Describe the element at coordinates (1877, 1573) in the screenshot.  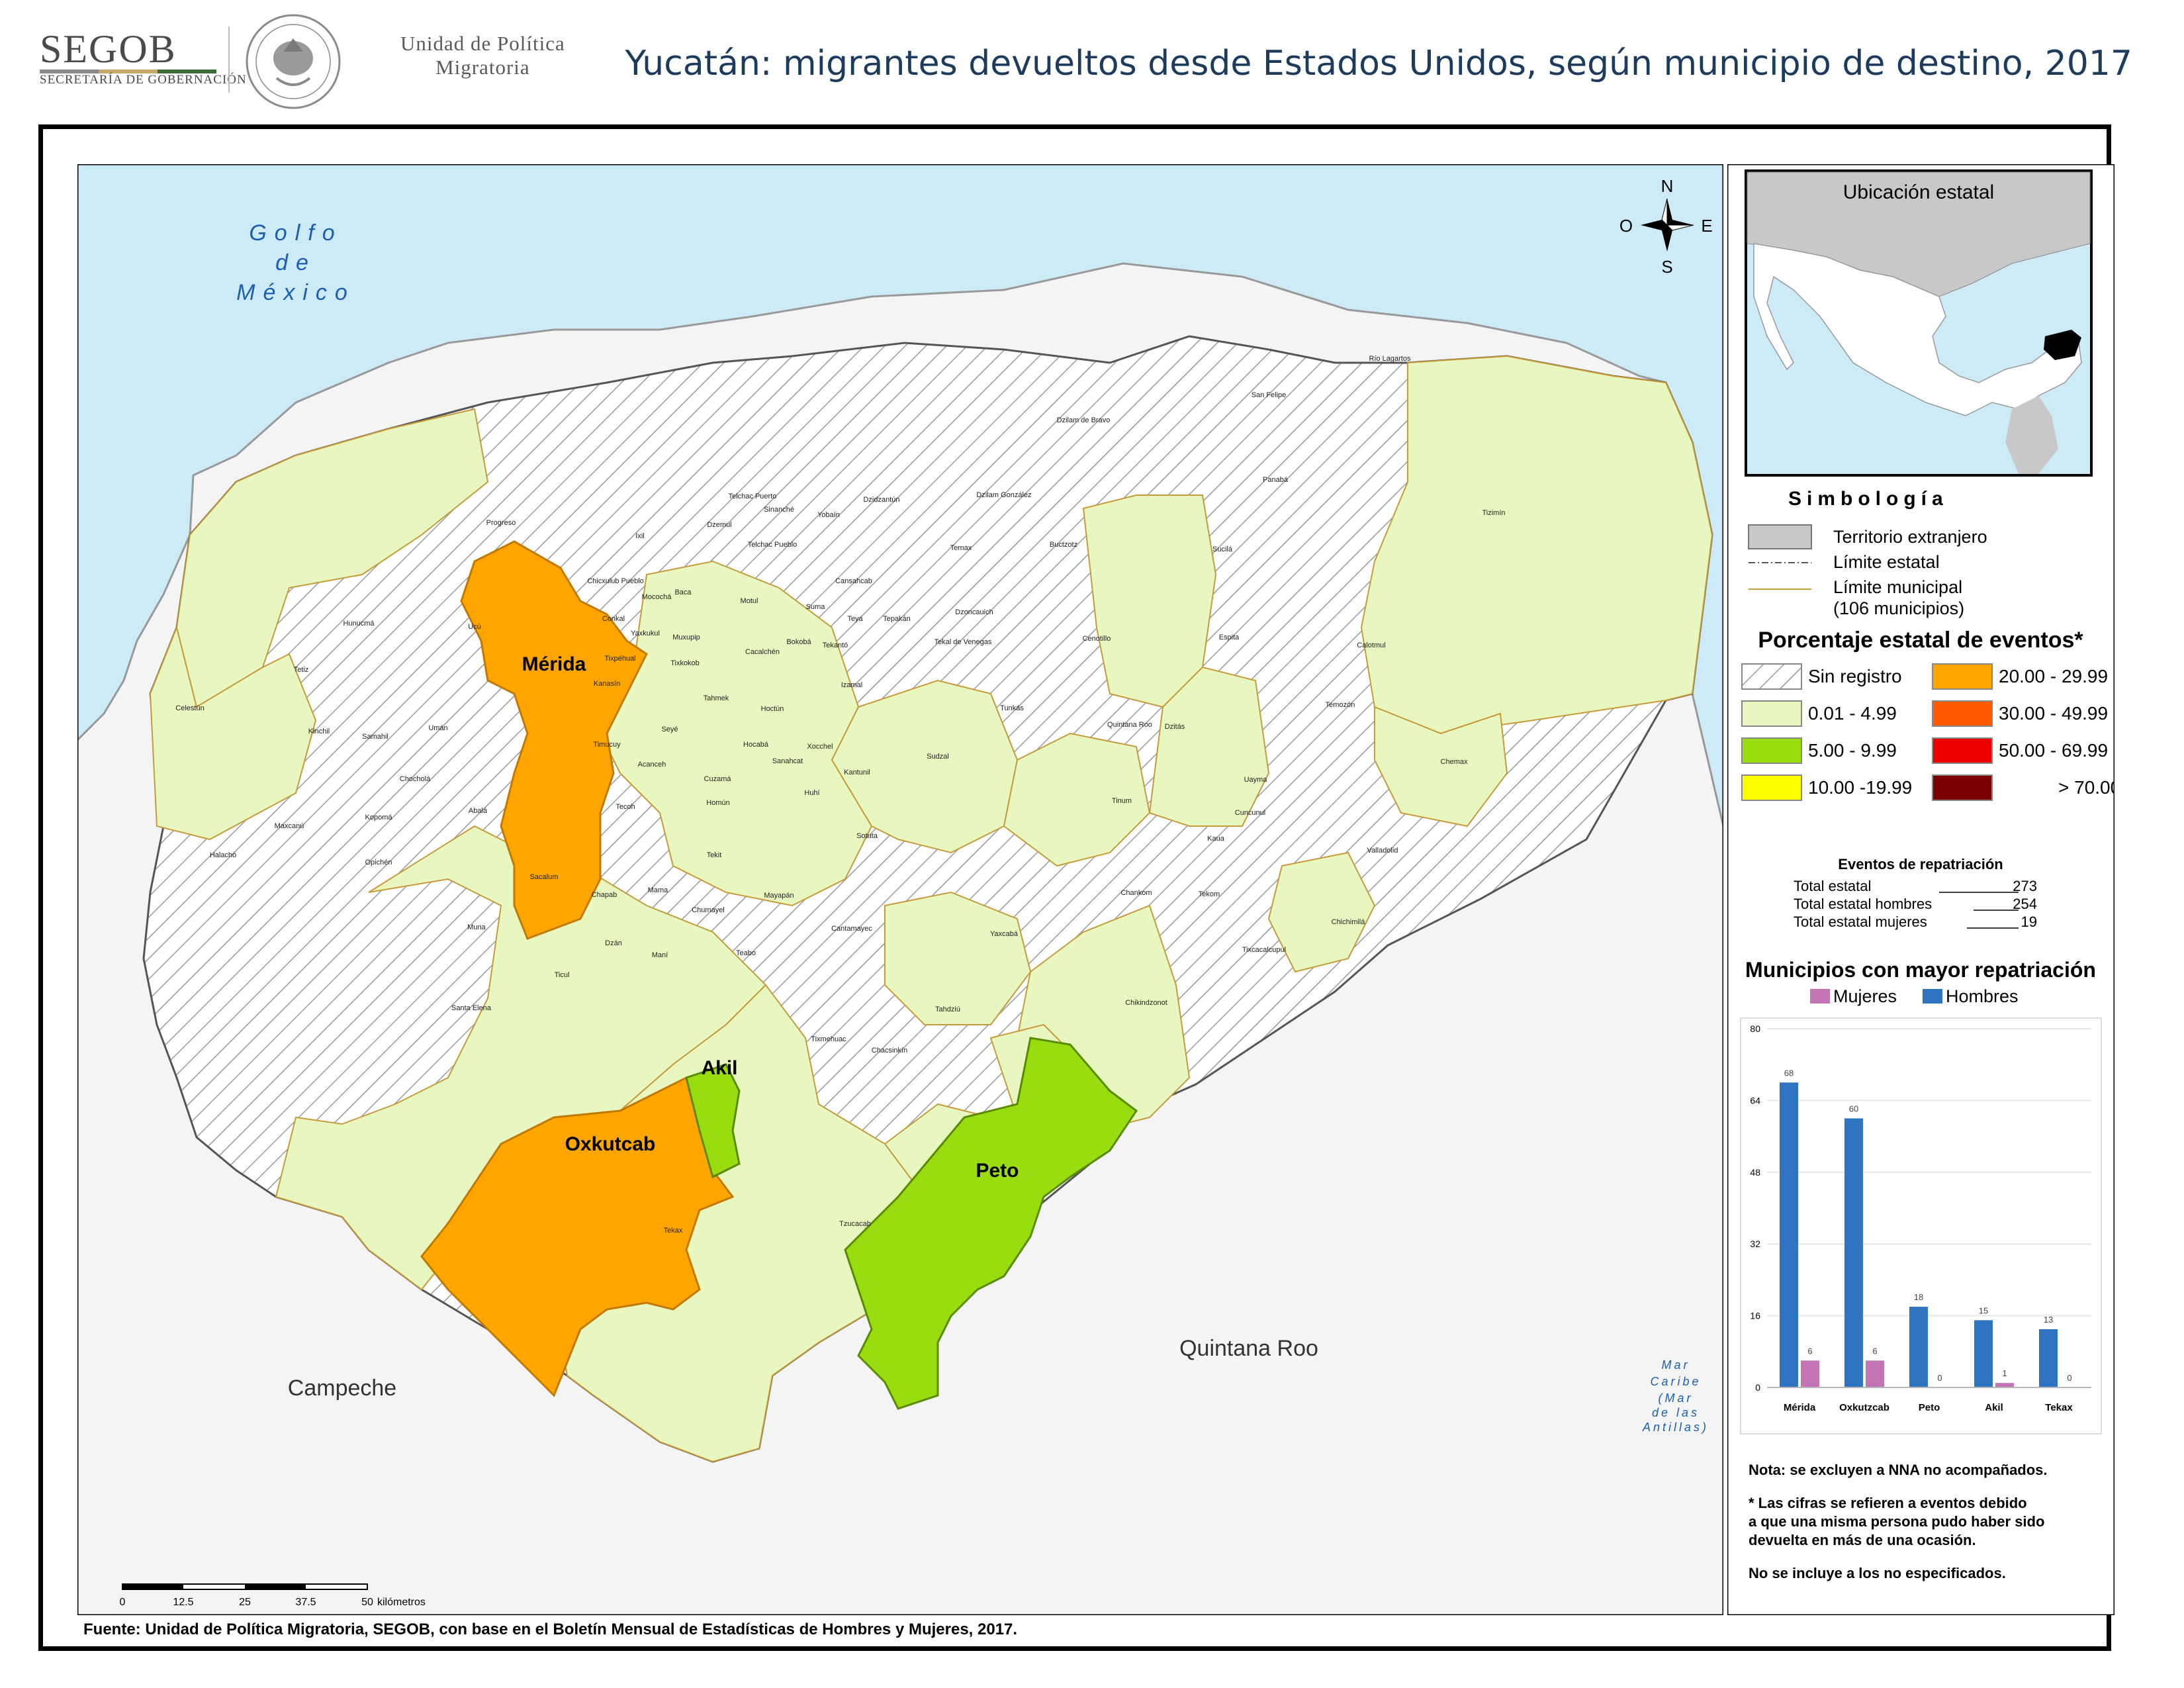
I see `note-3: No se incluye a los no especificados.` at that location.